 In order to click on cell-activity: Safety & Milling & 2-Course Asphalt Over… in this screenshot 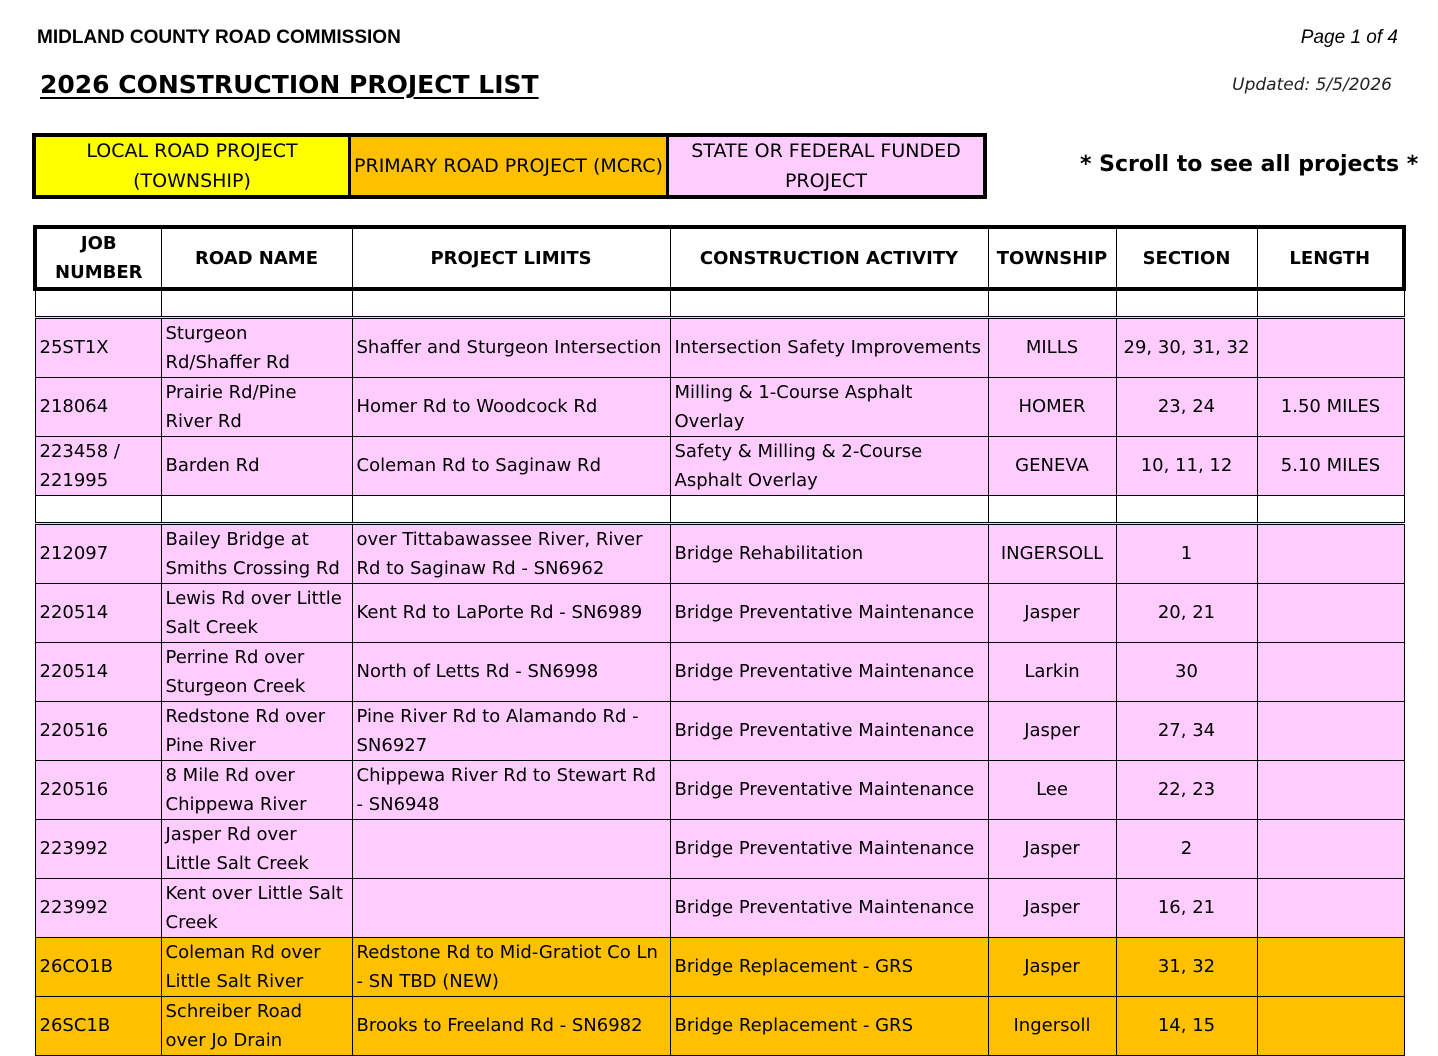, I will do `click(829, 465)`.